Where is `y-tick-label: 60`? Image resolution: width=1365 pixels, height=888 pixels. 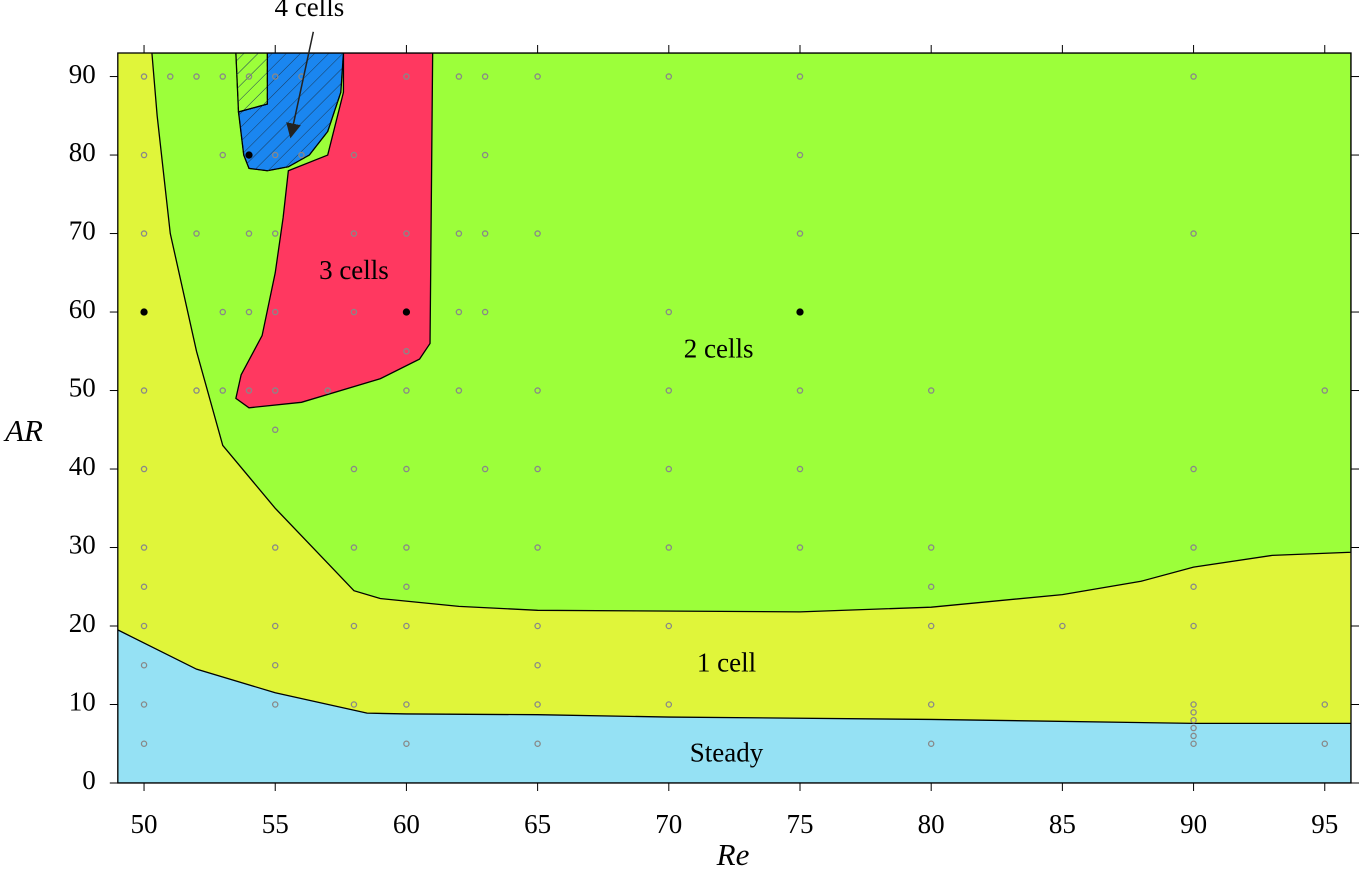
y-tick-label: 60 is located at coordinates (82, 309).